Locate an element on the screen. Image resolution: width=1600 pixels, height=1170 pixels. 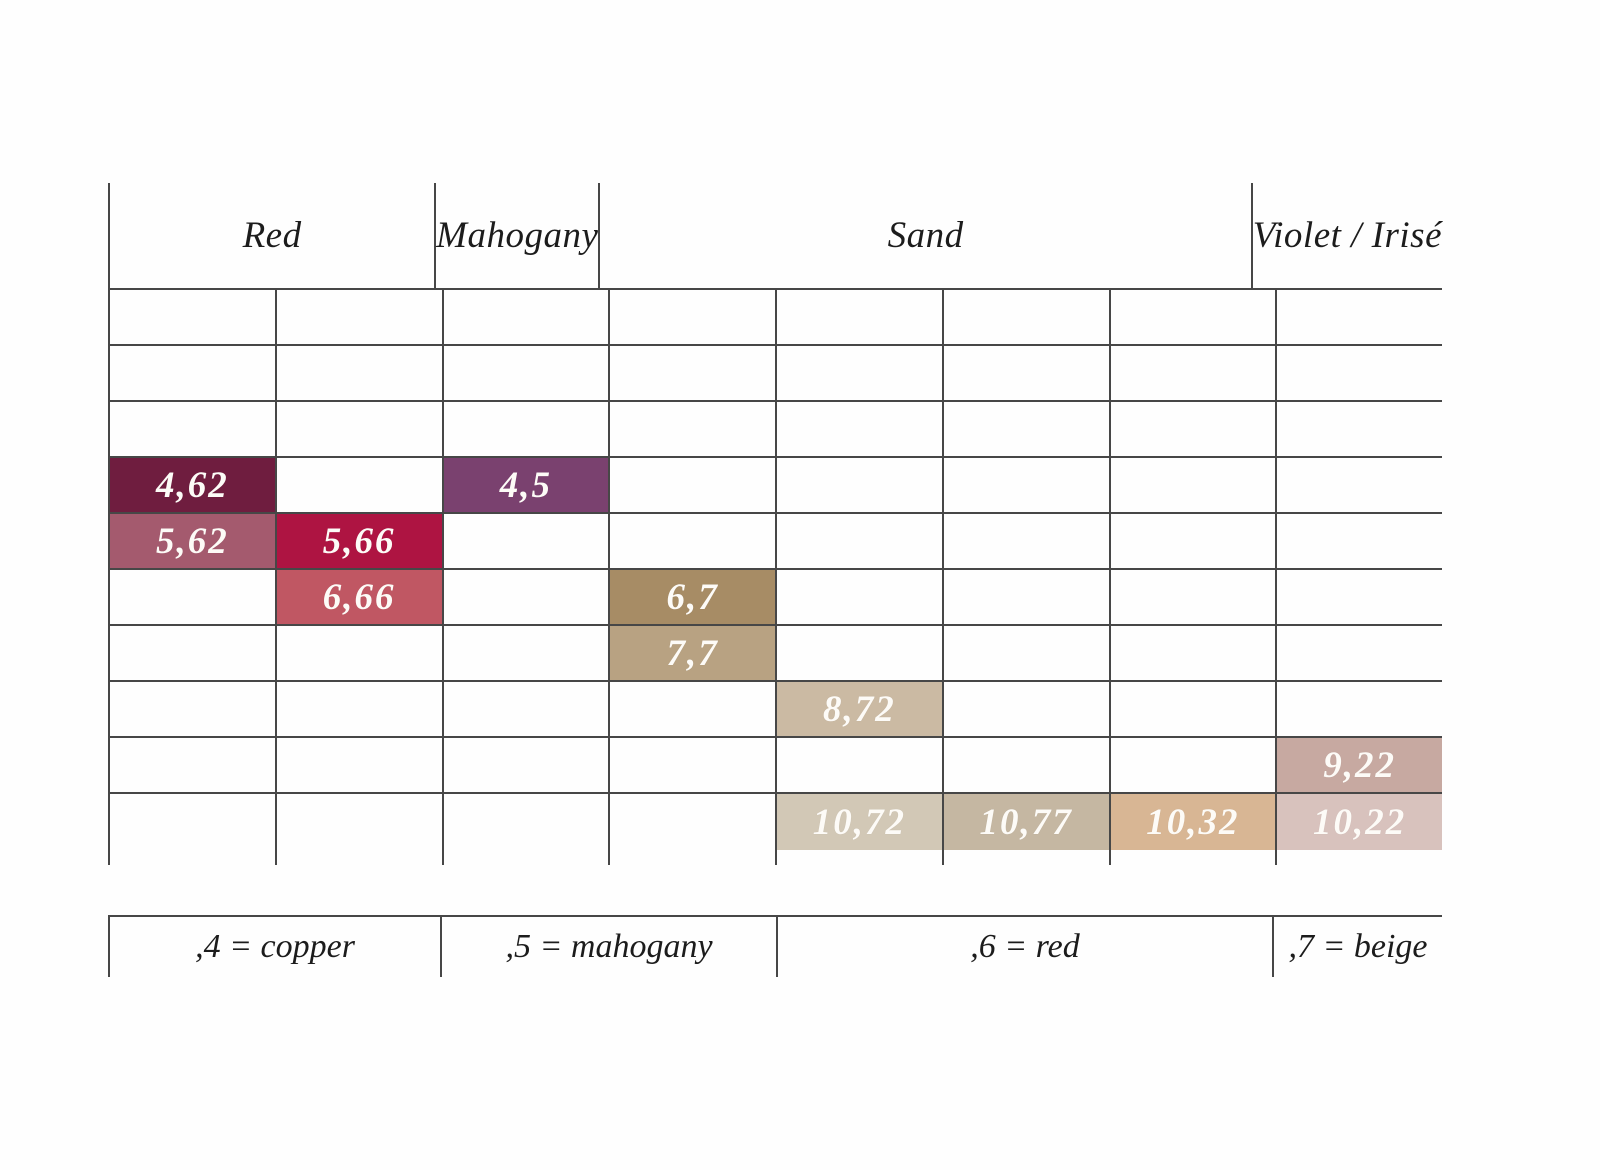
shade-cell-4-5: 4,5 is located at coordinates (525, 486).